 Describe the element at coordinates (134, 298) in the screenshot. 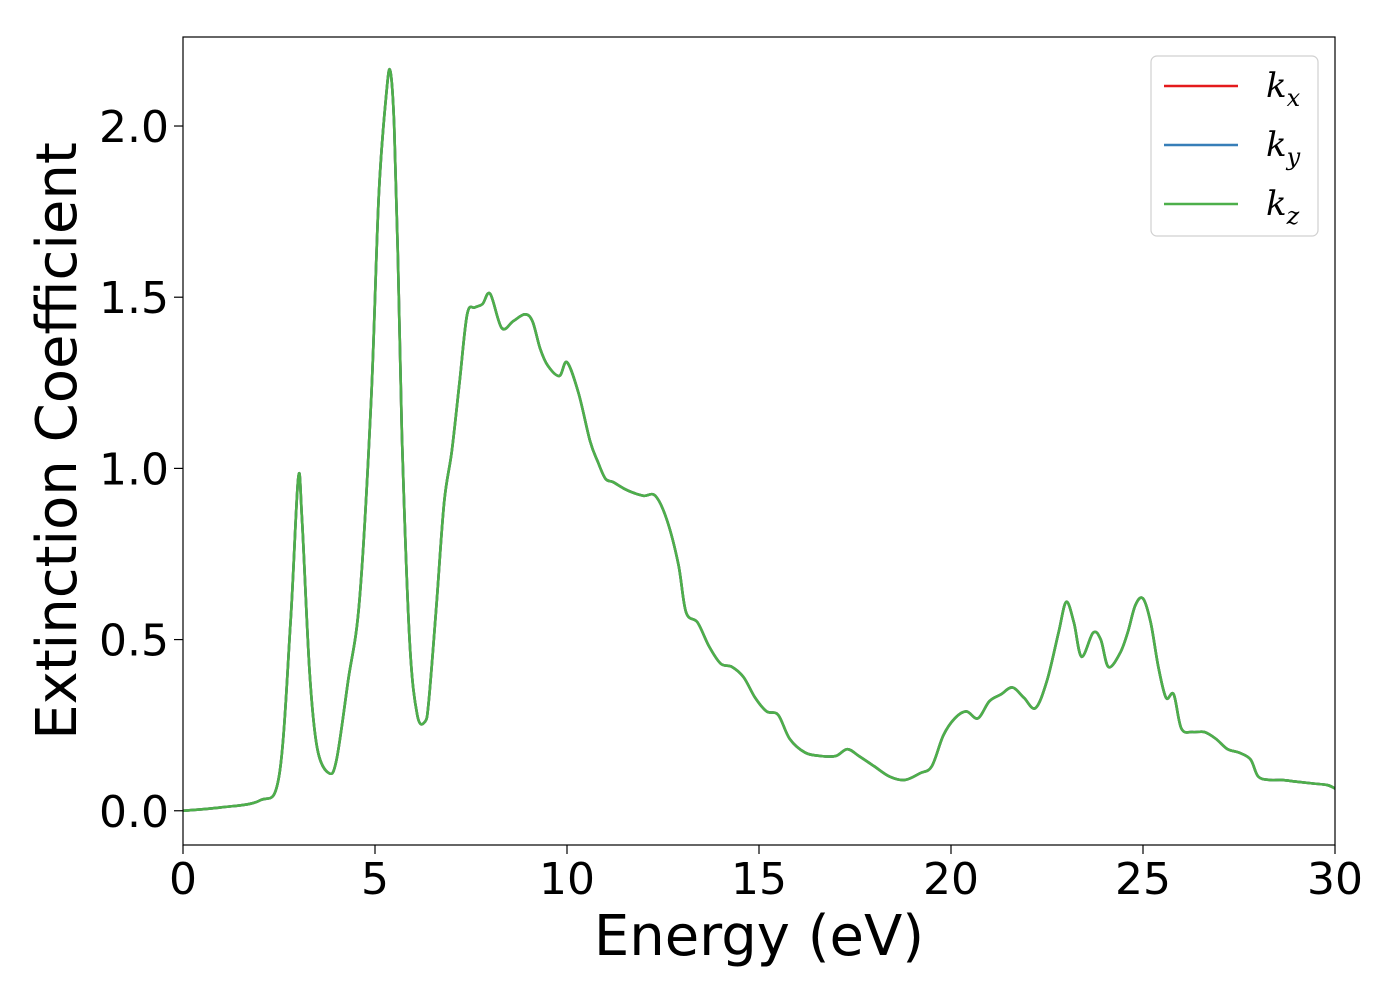

I see `y-tick-label: 1.5` at that location.